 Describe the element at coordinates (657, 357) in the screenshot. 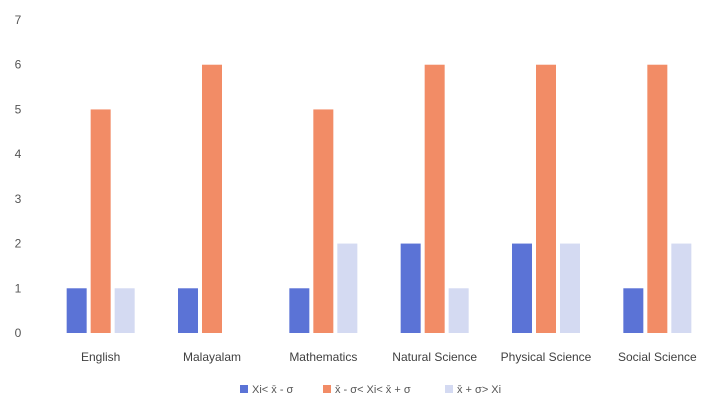

I see `x-category-label: Social Science` at that location.